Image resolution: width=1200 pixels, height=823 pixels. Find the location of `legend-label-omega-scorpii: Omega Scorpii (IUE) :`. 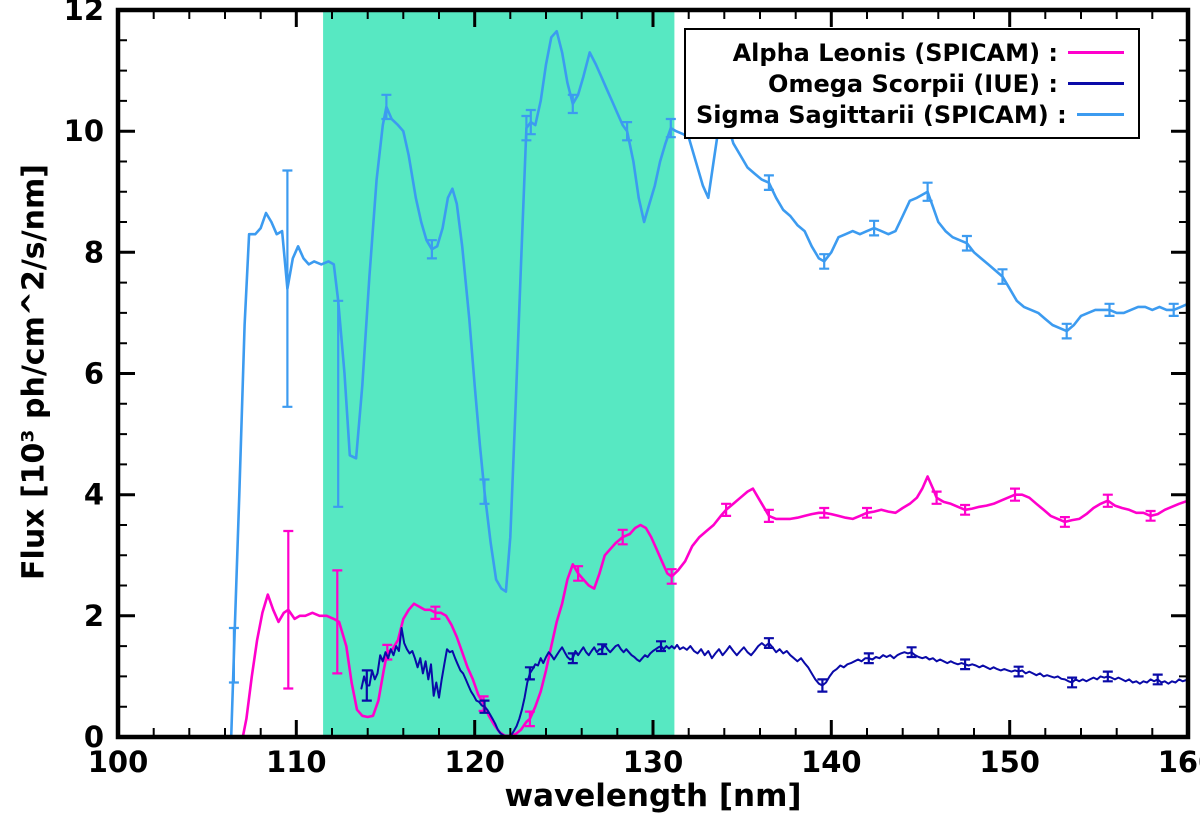

legend-label-omega-scorpii: Omega Scorpii (IUE) : is located at coordinates (913, 83).